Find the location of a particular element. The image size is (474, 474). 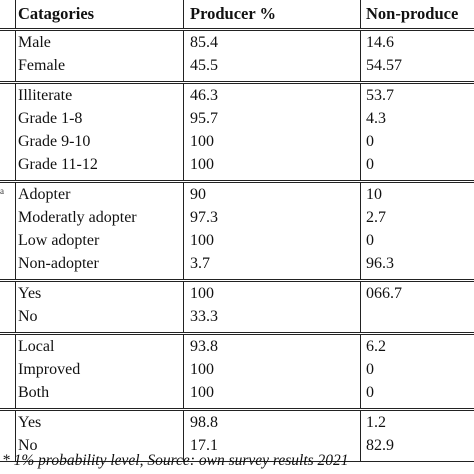

producer-cell: 97.3 is located at coordinates (204, 217).